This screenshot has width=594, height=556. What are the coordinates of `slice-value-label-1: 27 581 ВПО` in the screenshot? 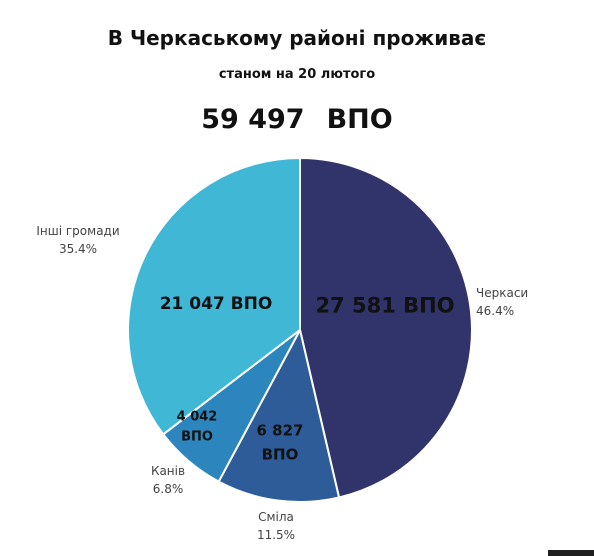 It's located at (384, 305).